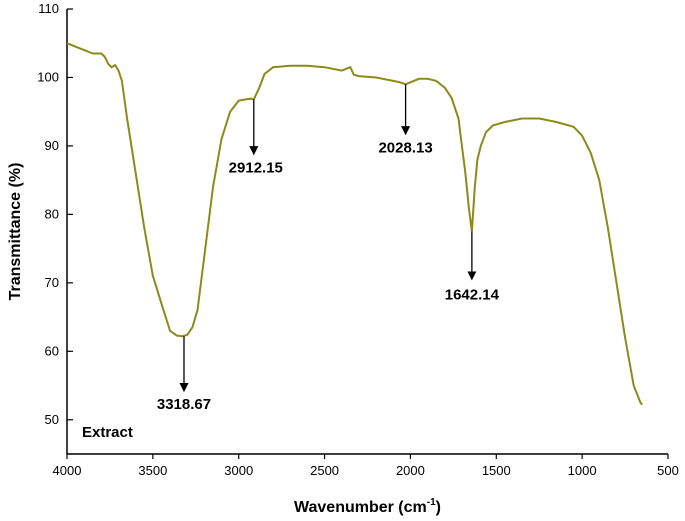 This screenshot has width=685, height=521. Describe the element at coordinates (48, 8) in the screenshot. I see `y-tick-label: 110` at that location.